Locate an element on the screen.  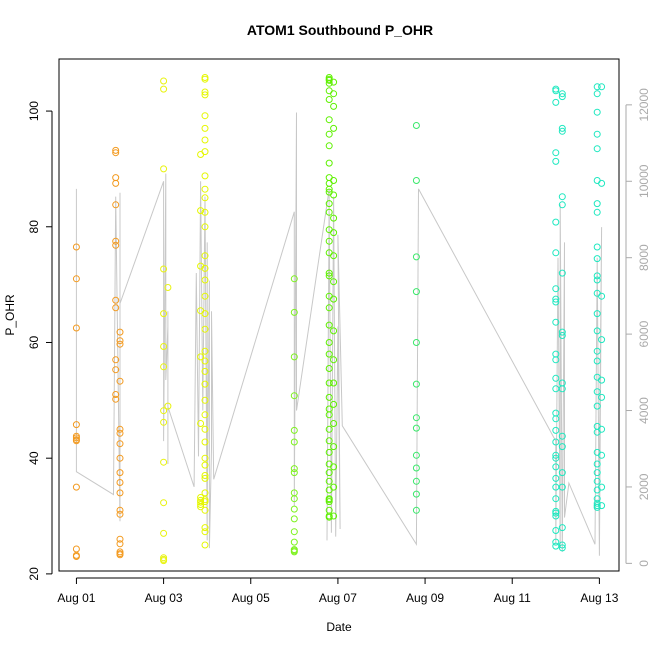
x-tick-label: Aug 11 is located at coordinates (512, 598).